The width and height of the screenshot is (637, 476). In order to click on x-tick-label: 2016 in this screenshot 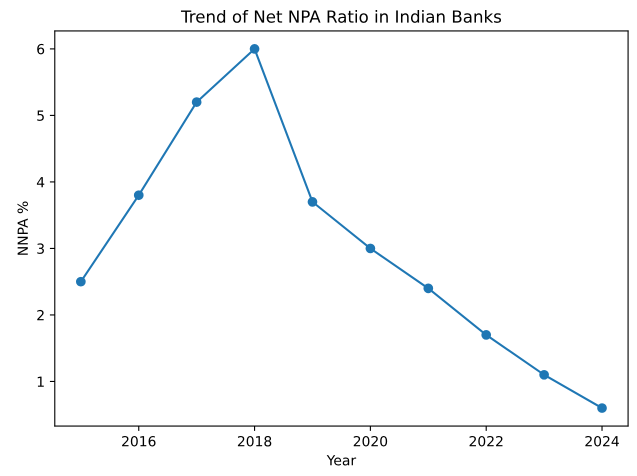, I will do `click(139, 441)`.